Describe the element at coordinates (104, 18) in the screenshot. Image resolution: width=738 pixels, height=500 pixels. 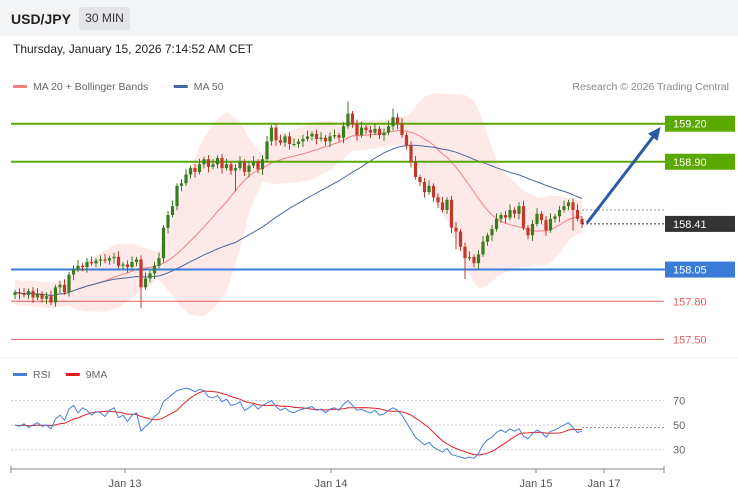
I see `timeframe-button: 30 MIN` at that location.